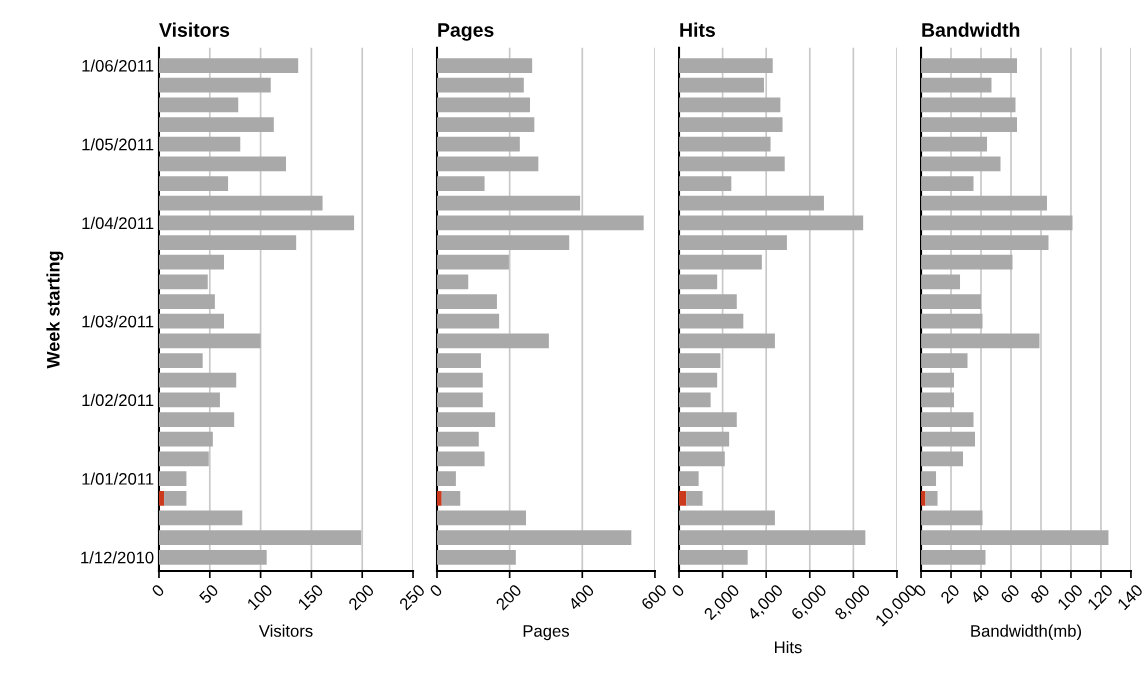  I want to click on chart-title: Hits, so click(697, 29).